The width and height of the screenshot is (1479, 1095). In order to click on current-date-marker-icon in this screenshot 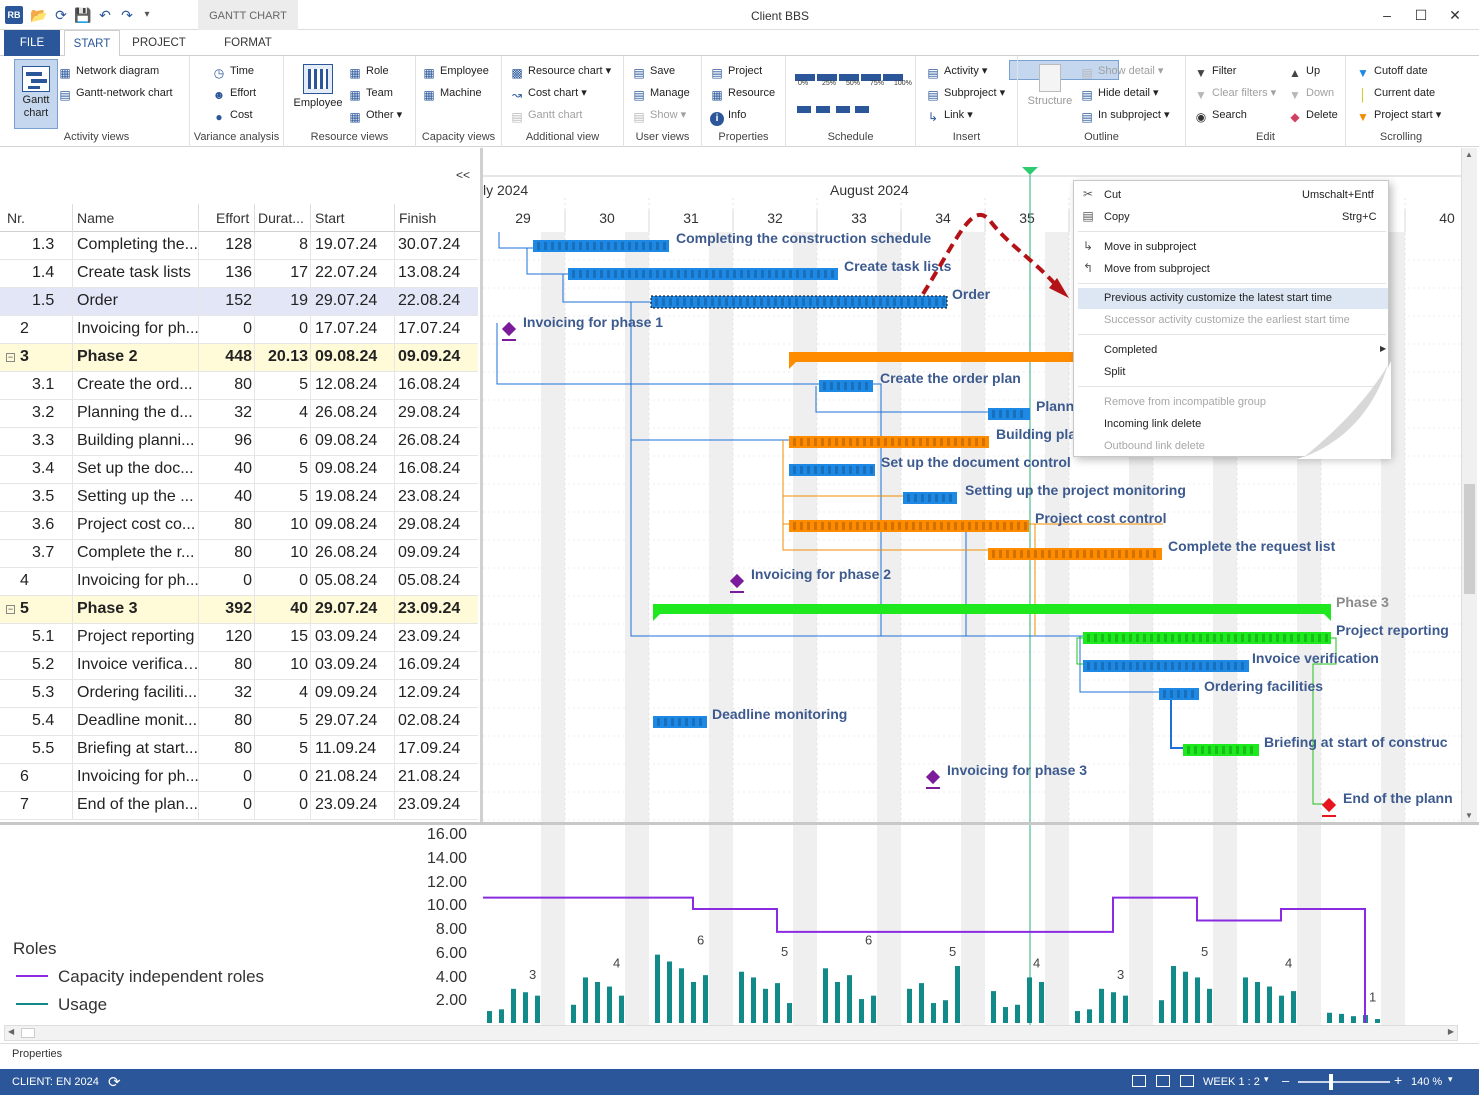, I will do `click(1030, 171)`.